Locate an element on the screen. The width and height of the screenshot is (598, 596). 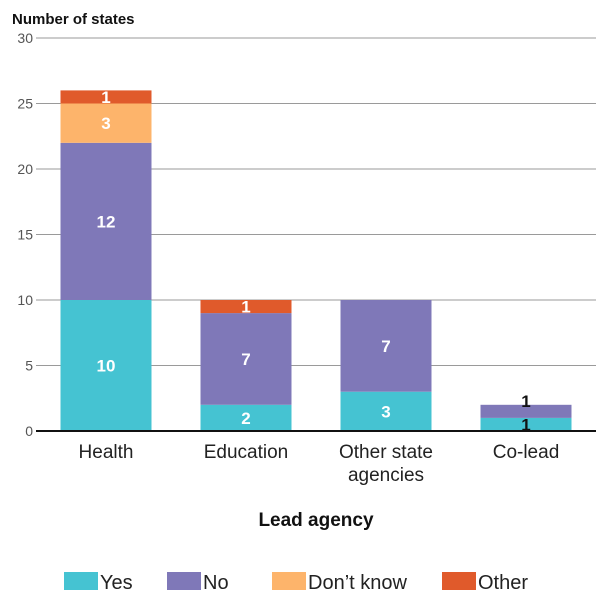
legend-item-other: Other is located at coordinates (485, 583).